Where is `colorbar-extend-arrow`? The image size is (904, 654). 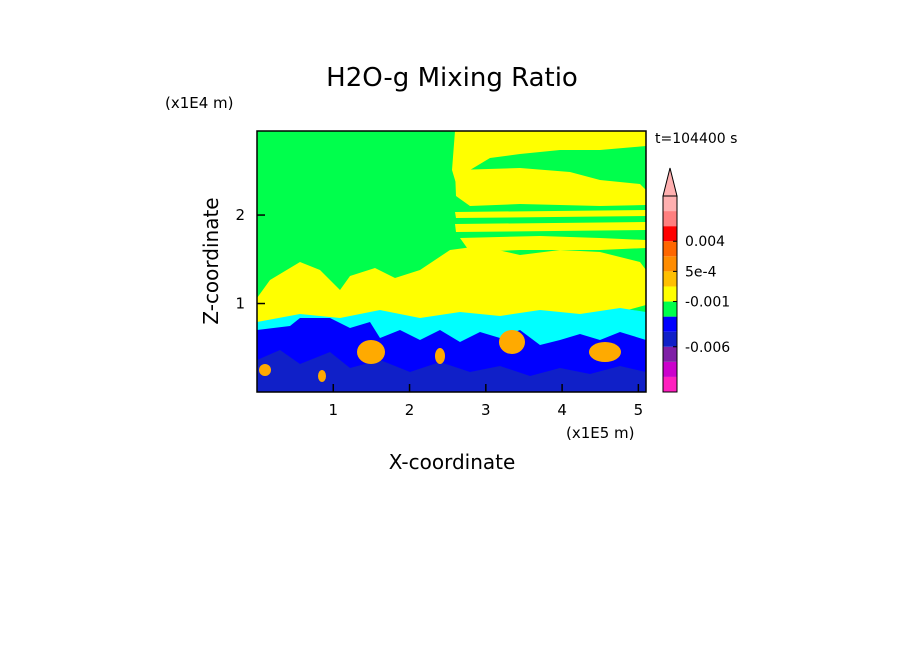
colorbar-extend-arrow is located at coordinates (670, 182).